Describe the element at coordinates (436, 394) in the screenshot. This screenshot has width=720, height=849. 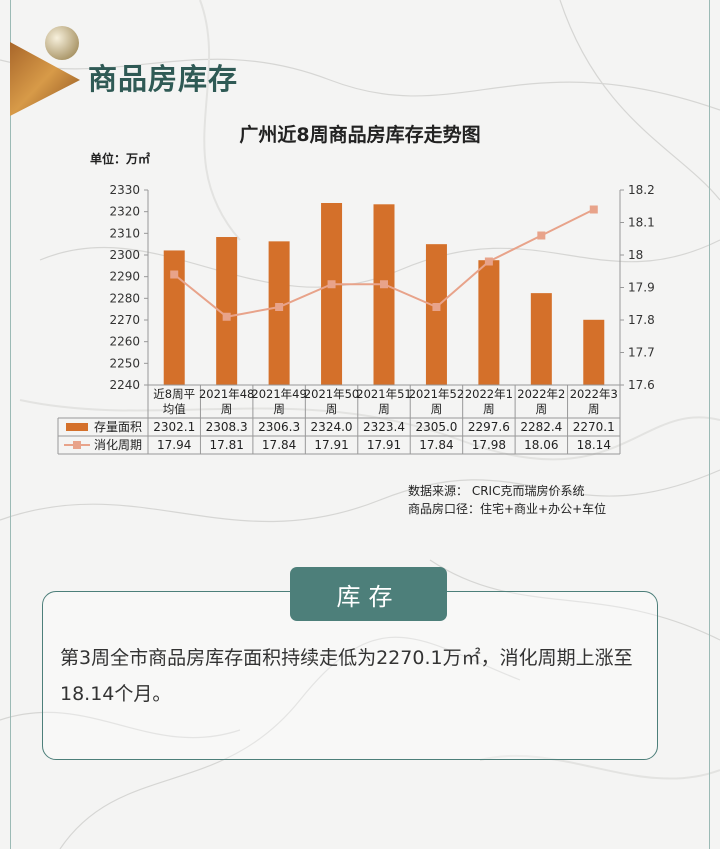
I see `x-category-label: 2021年52` at that location.